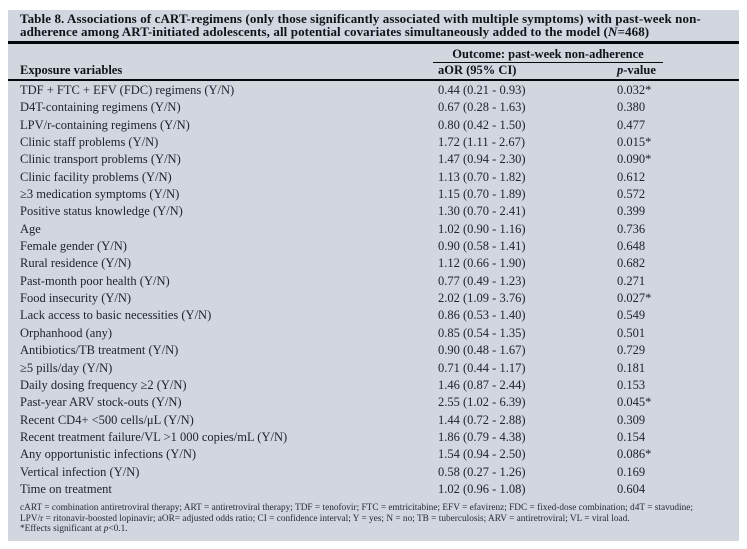 The height and width of the screenshot is (549, 747). Describe the element at coordinates (482, 124) in the screenshot. I see `row-aor: 0.80 (0.42 - 1.50)` at that location.